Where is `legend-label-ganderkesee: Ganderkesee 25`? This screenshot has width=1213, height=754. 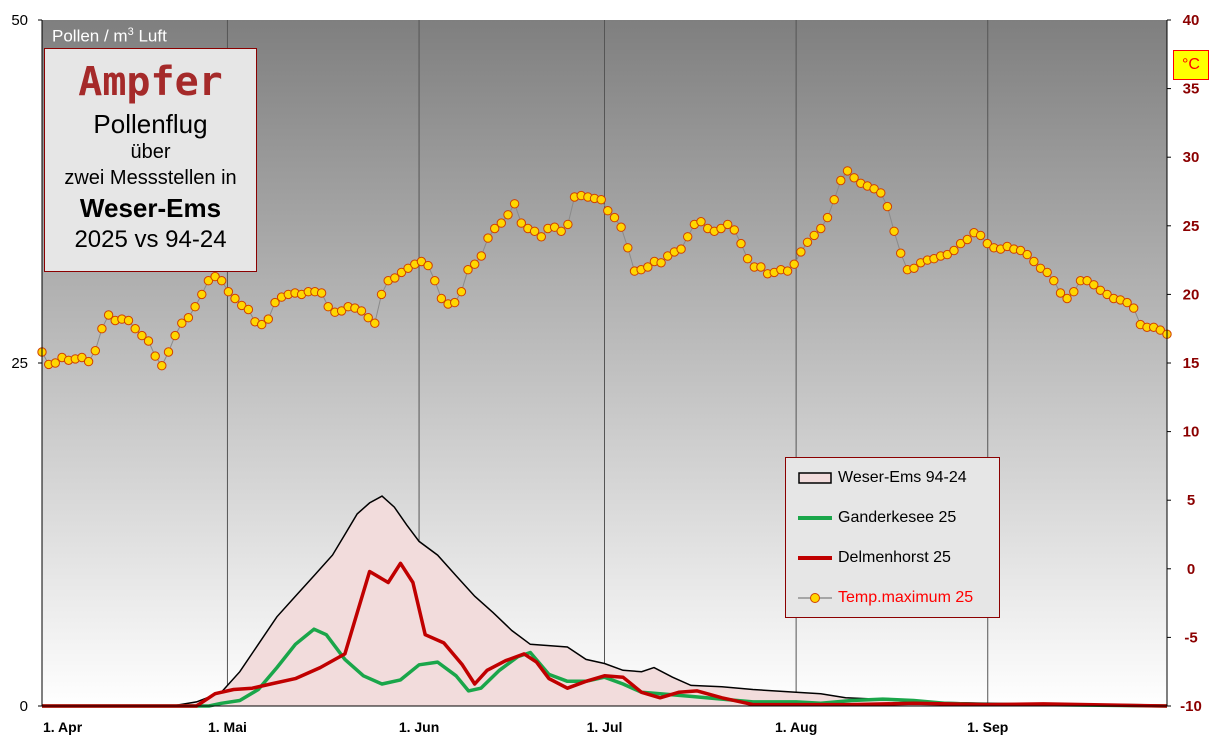
legend-label-ganderkesee: Ganderkesee 25 is located at coordinates (897, 517).